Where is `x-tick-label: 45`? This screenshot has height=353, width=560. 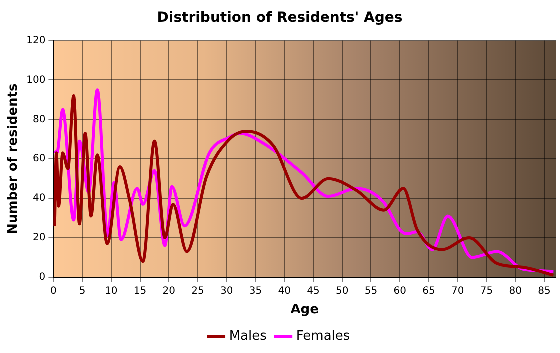 x-tick-label: 45 is located at coordinates (313, 291).